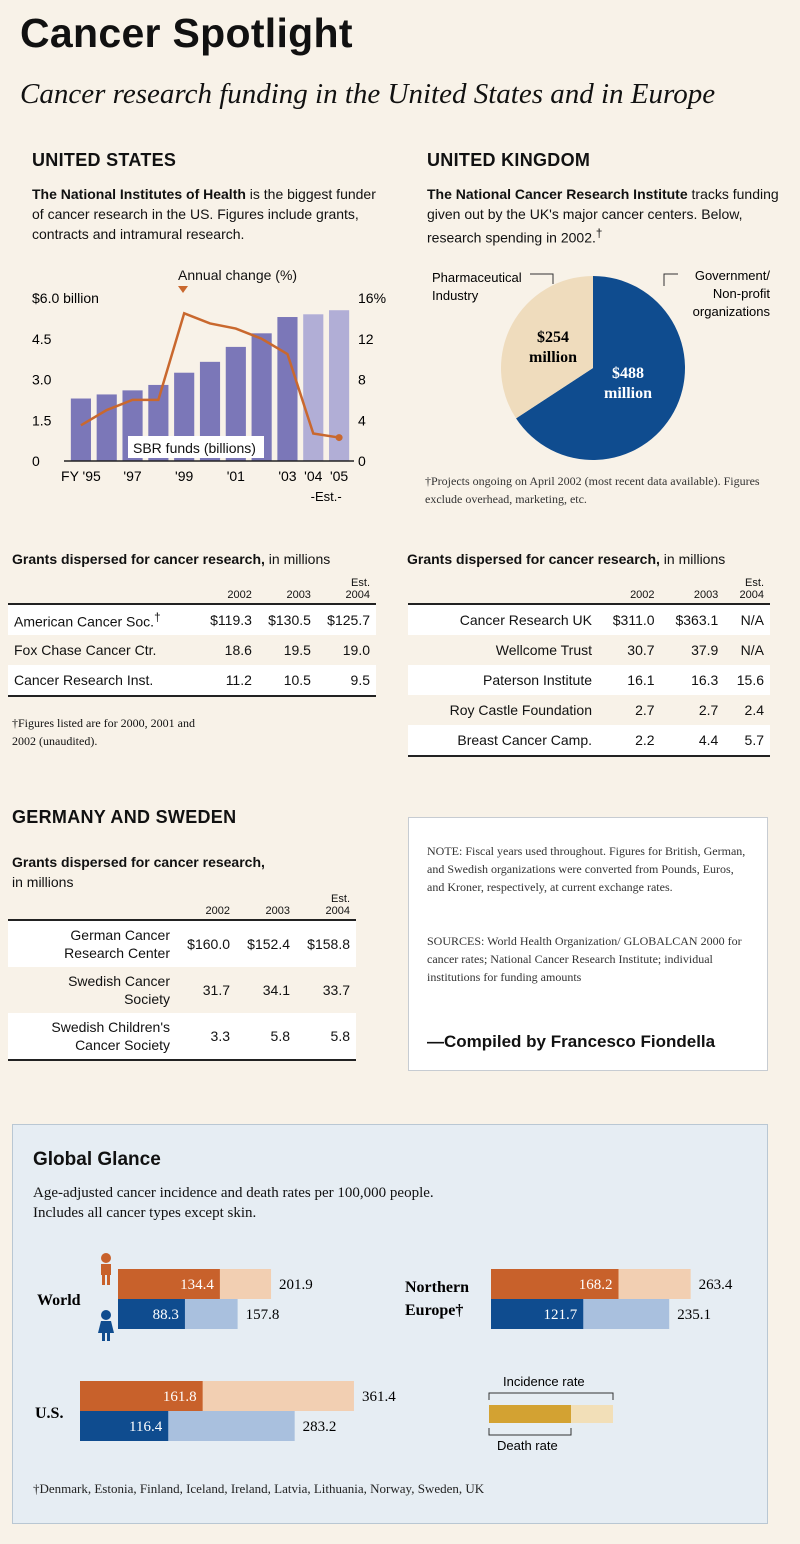  What do you see at coordinates (297, 650) in the screenshot?
I see `cell-2003: 19.5` at bounding box center [297, 650].